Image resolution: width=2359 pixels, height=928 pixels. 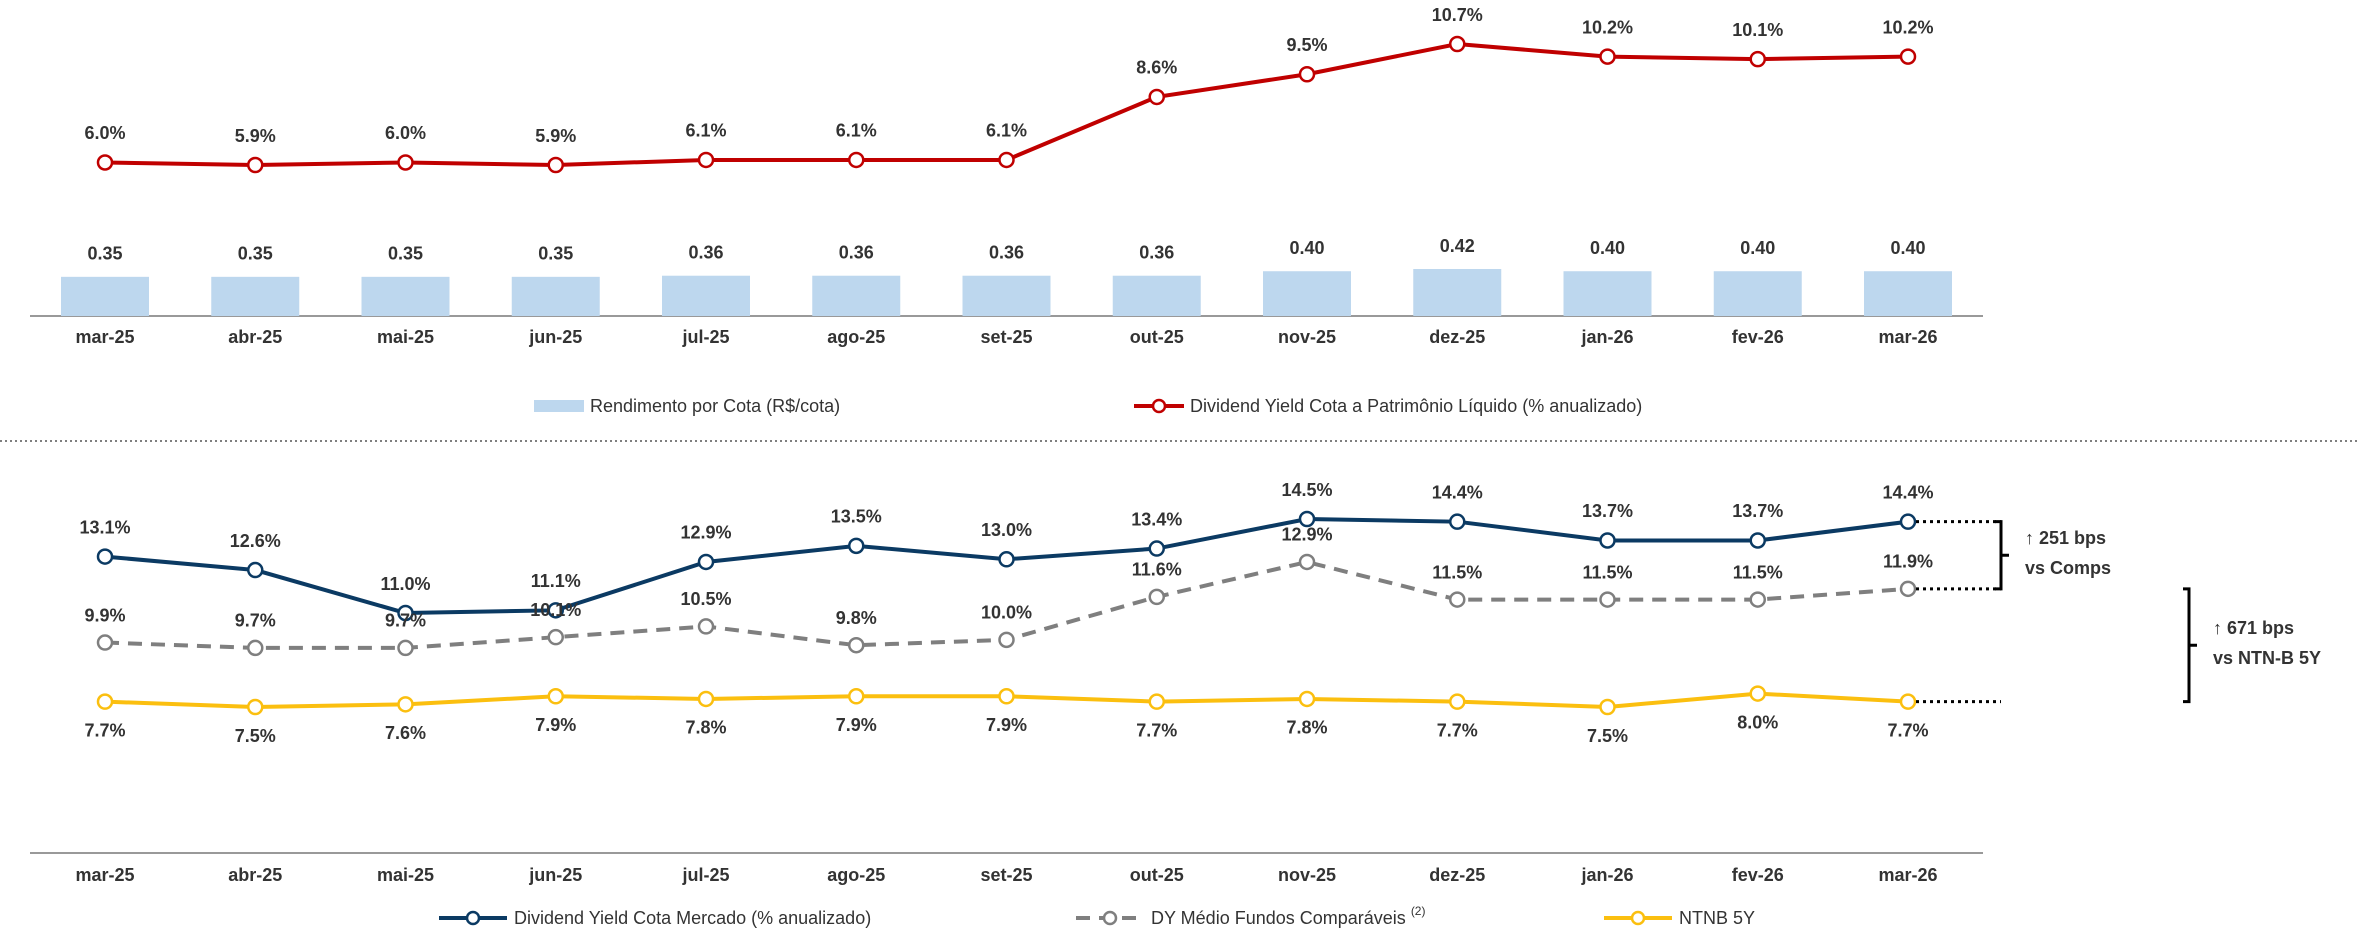 I want to click on legend-swatch, so click(x=559, y=406).